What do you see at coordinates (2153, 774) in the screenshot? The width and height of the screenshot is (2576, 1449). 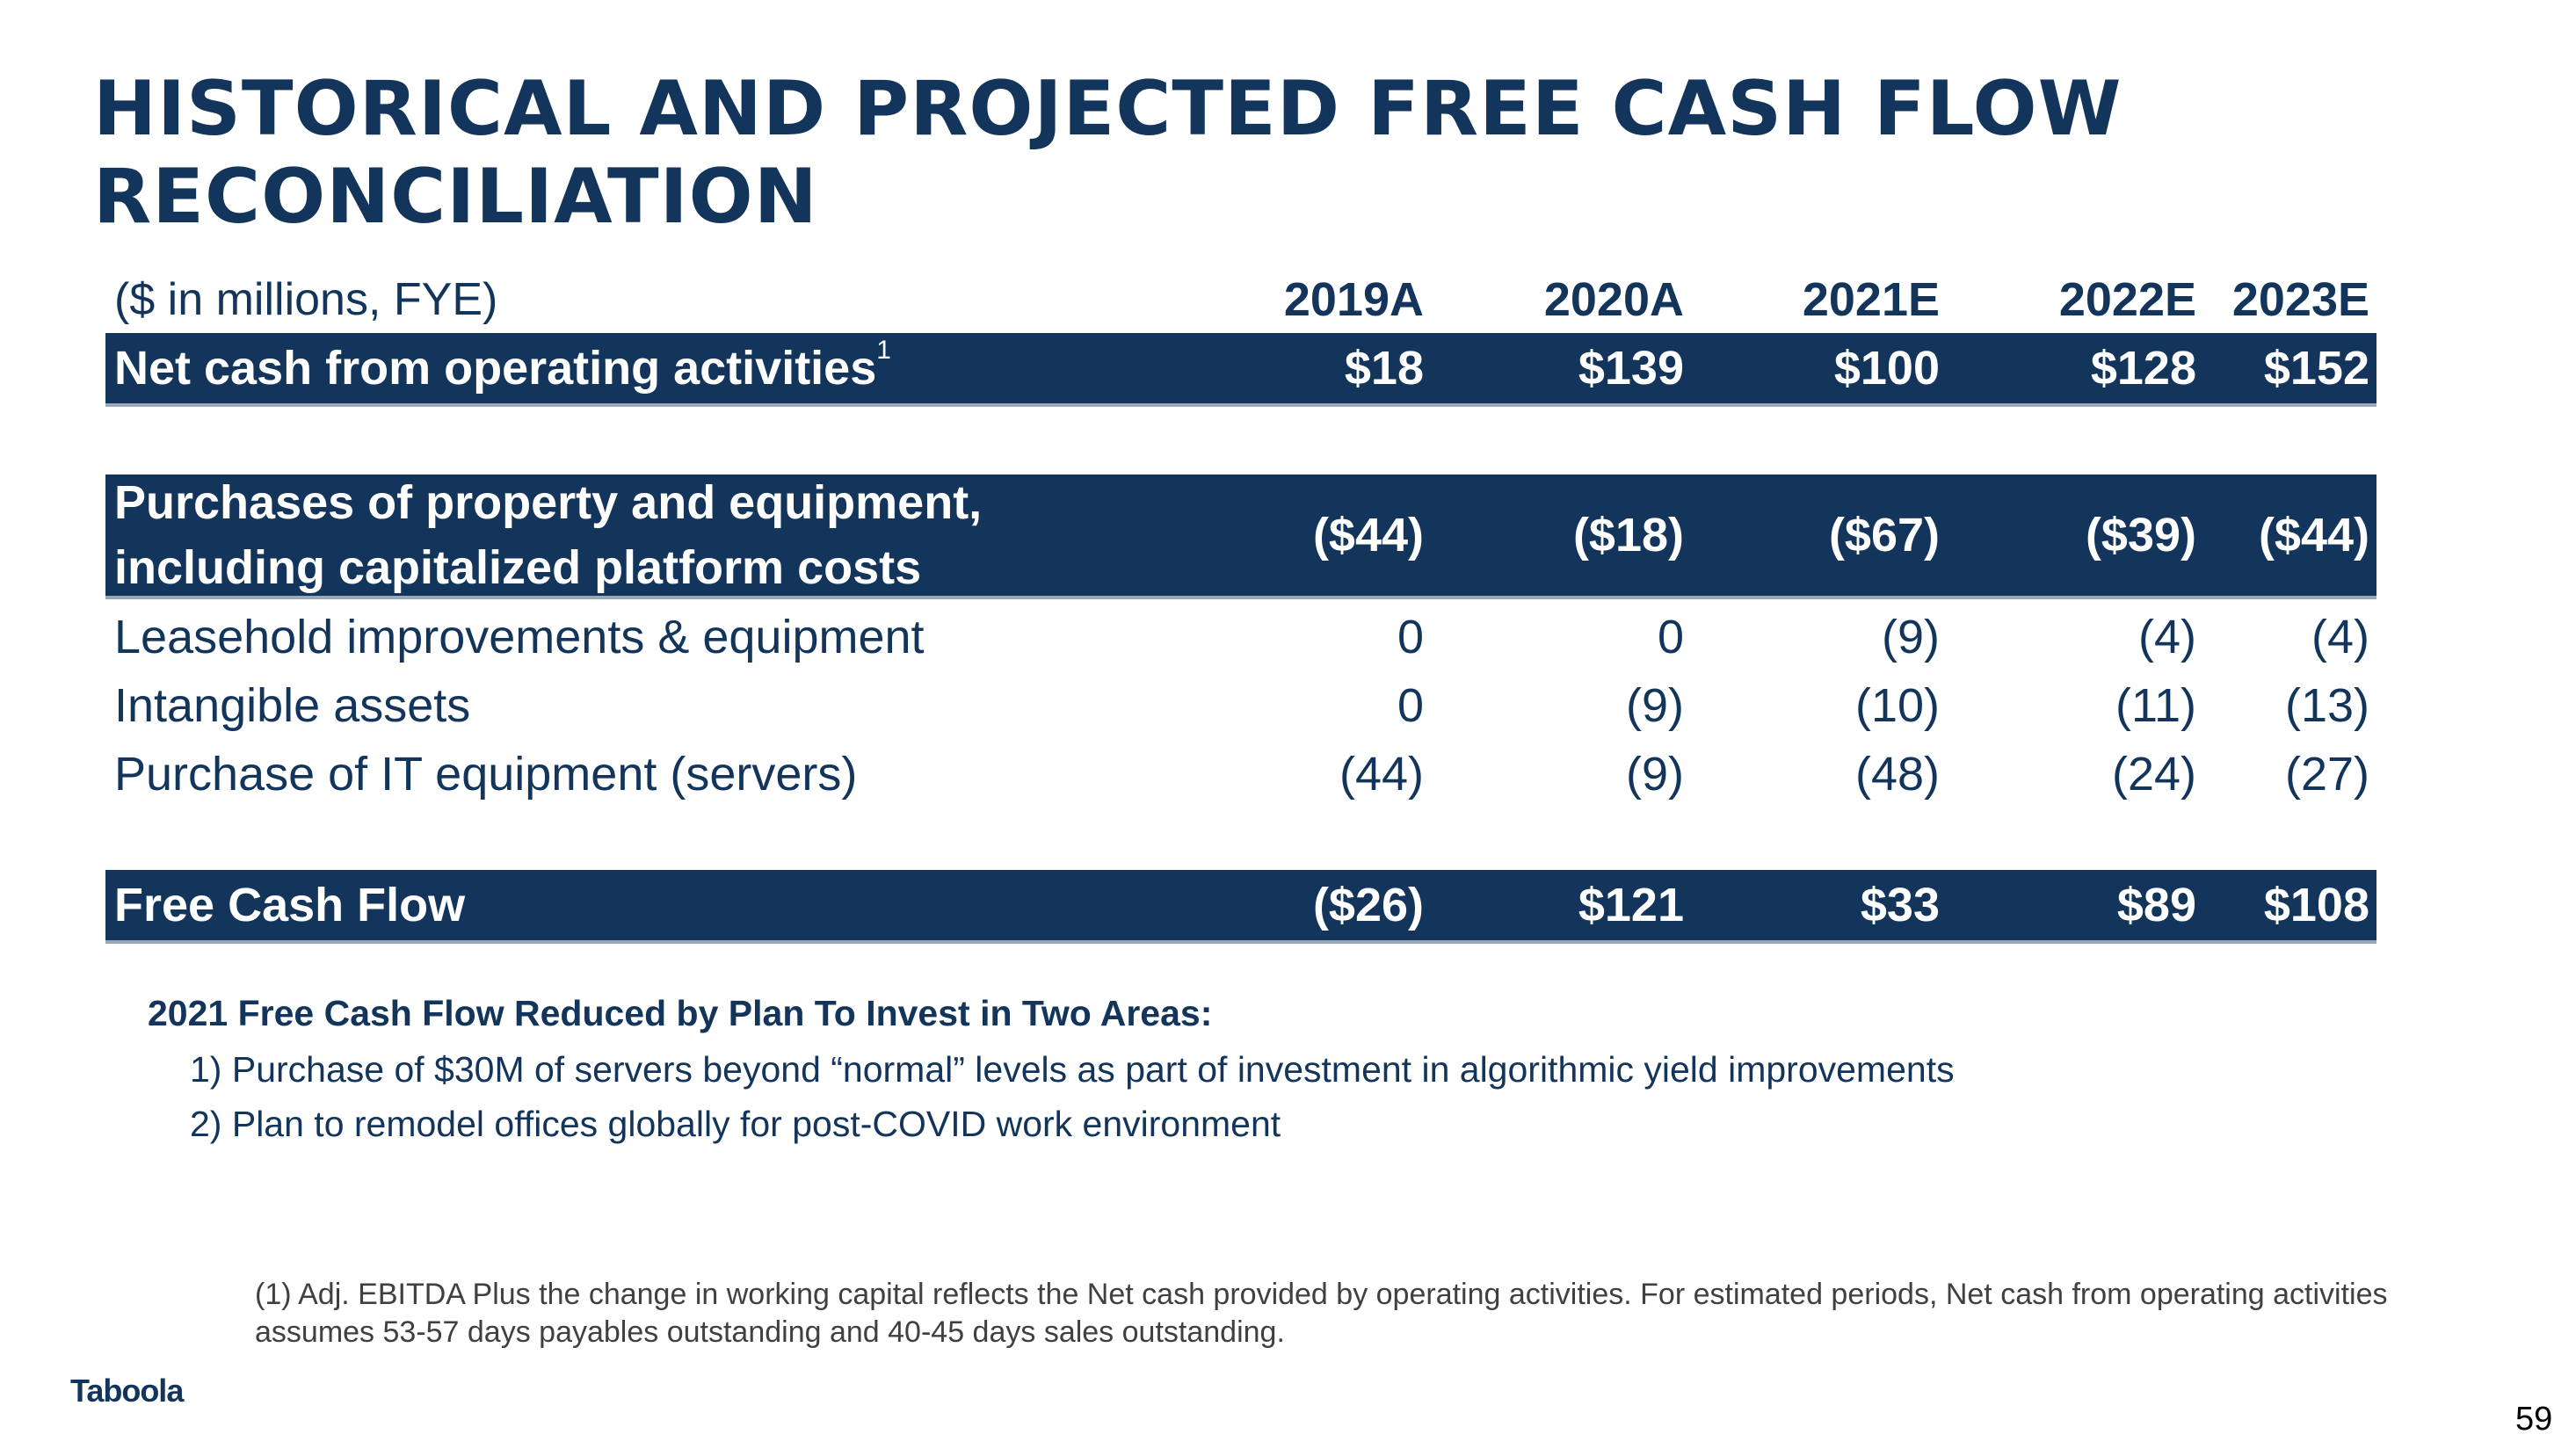 I see `table-cell: (24)` at bounding box center [2153, 774].